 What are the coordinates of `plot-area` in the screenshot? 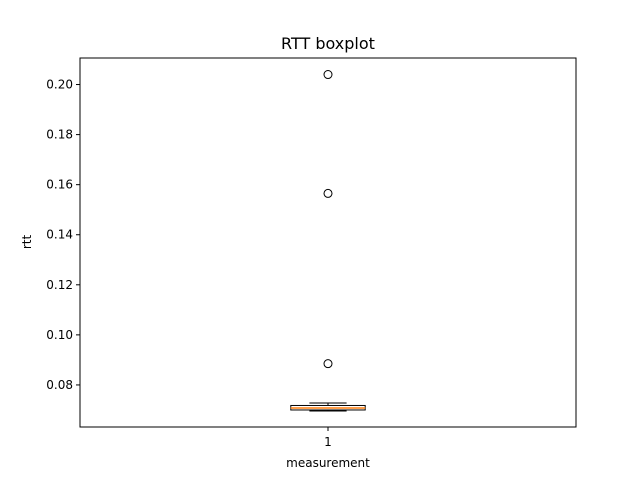 It's located at (328, 241).